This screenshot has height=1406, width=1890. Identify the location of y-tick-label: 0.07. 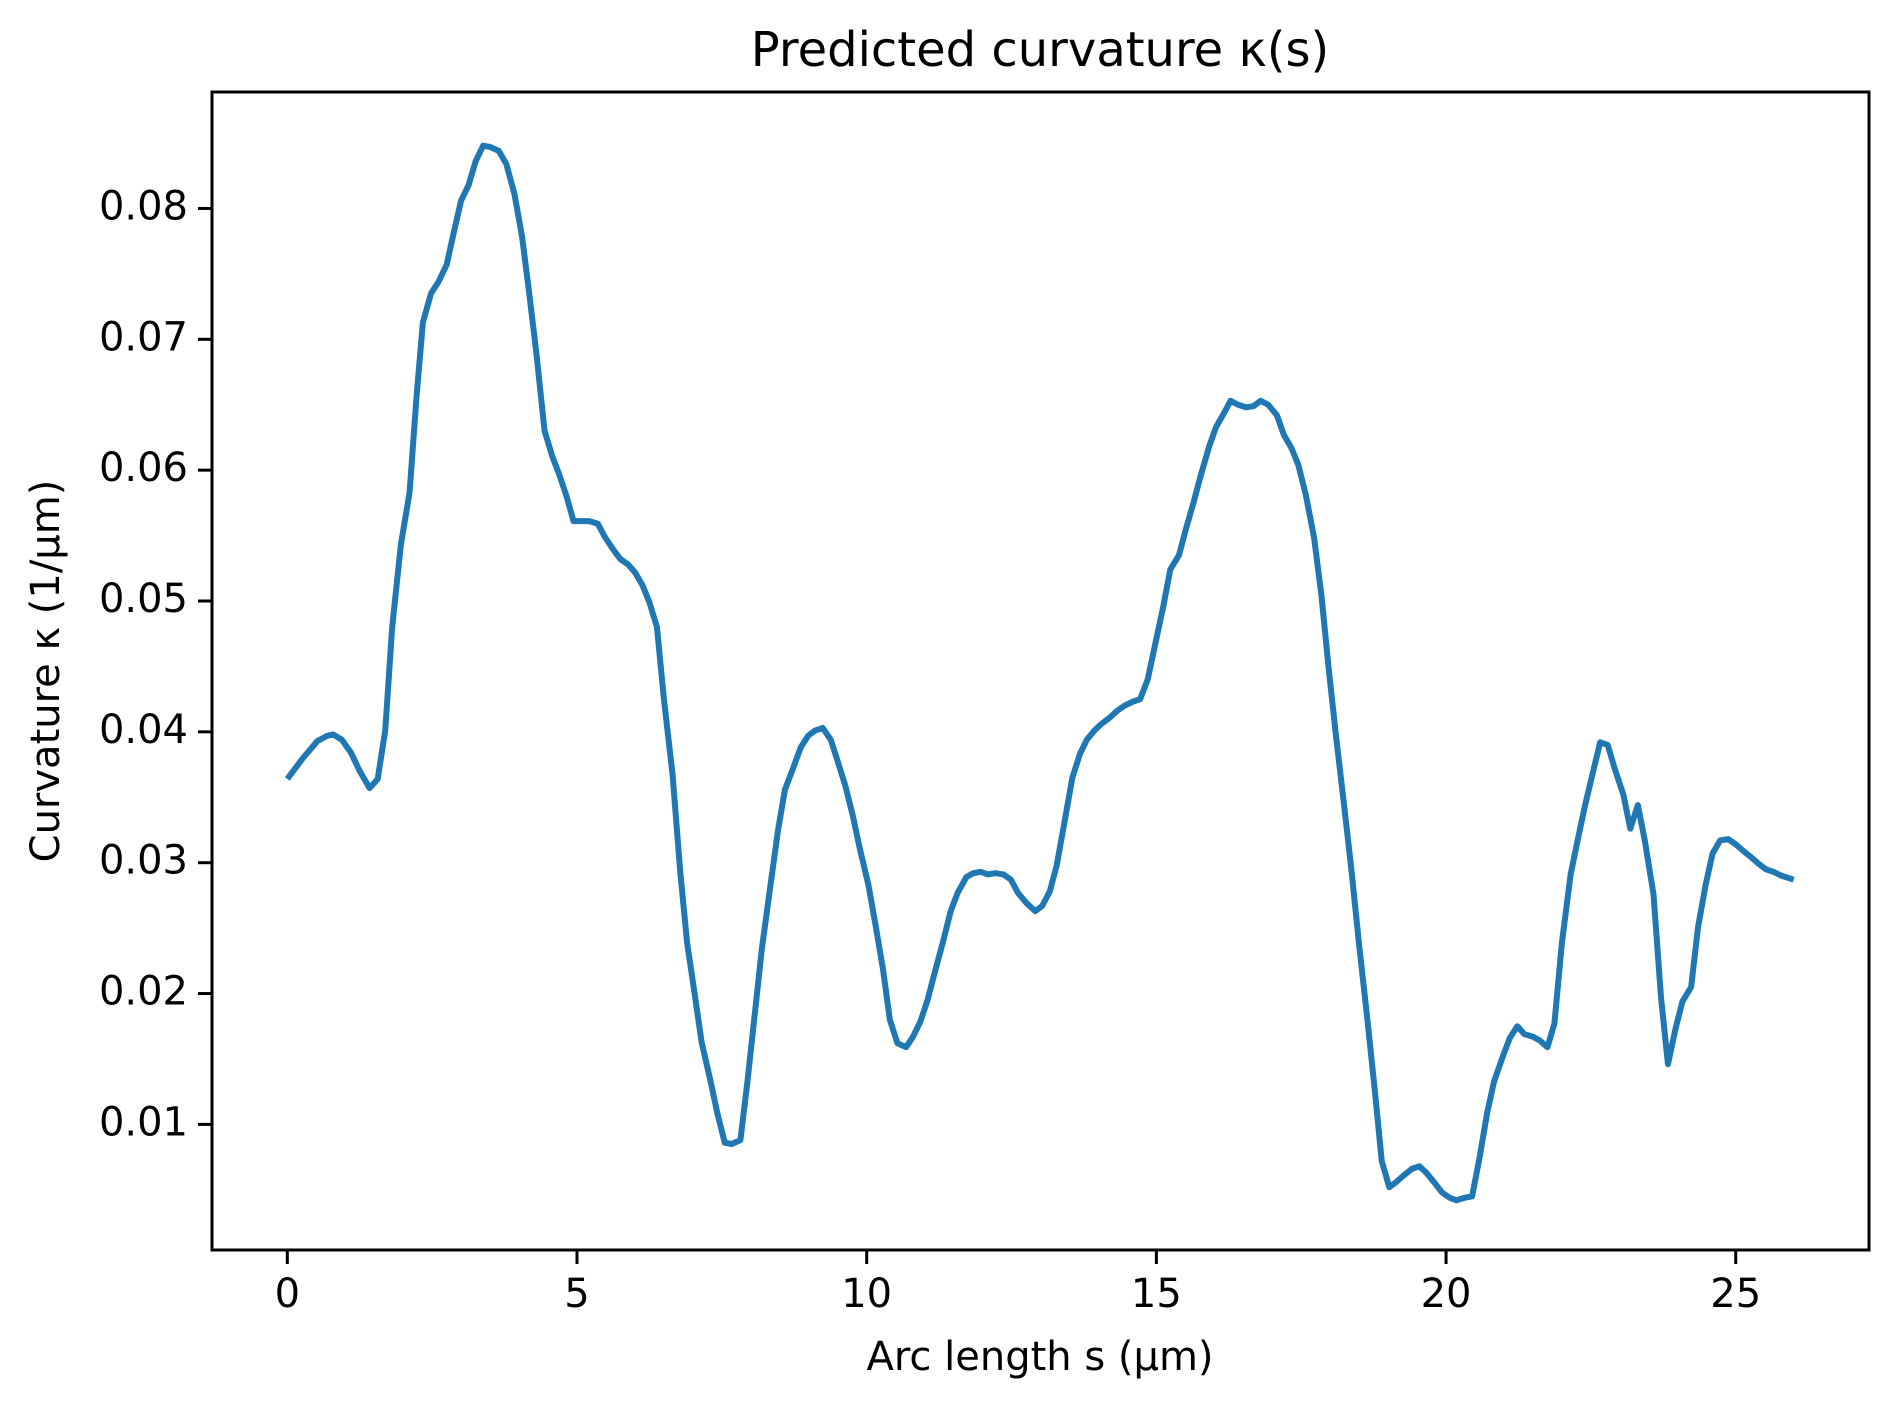
(143, 337).